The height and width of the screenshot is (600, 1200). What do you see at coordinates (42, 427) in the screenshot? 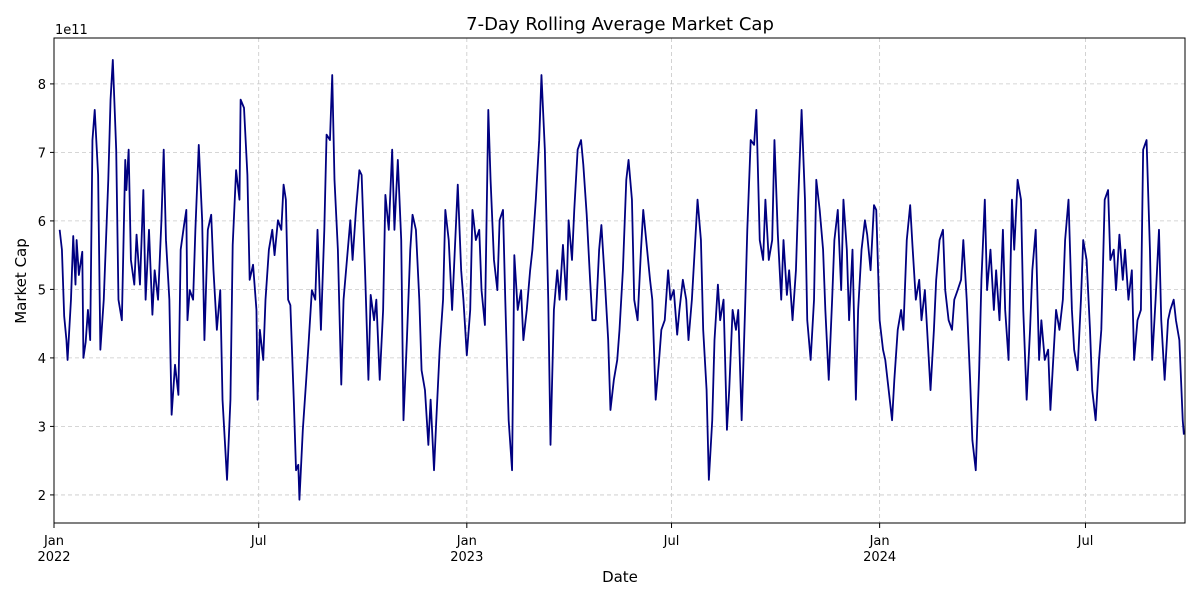
I see `y-tick-label: 3` at bounding box center [42, 427].